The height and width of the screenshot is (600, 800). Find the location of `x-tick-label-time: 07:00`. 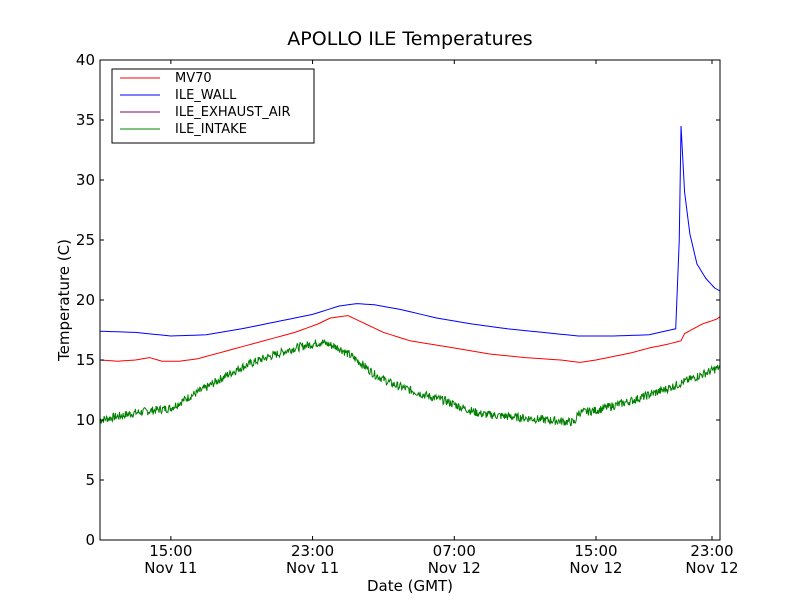

x-tick-label-time: 07:00 is located at coordinates (454, 551).